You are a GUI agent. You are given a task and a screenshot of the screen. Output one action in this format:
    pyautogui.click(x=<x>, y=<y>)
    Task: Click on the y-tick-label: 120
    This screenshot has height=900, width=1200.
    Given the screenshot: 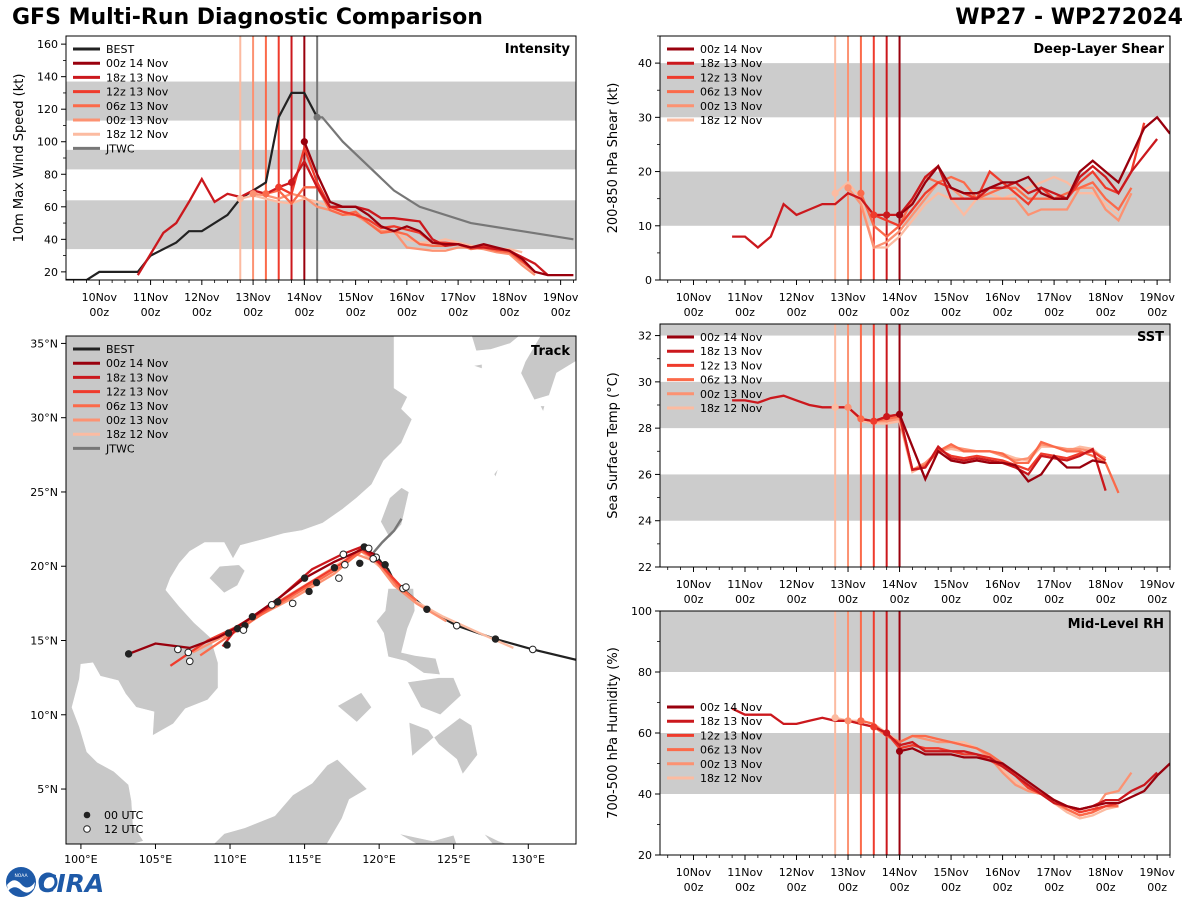 What is the action you would take?
    pyautogui.click(x=47, y=109)
    